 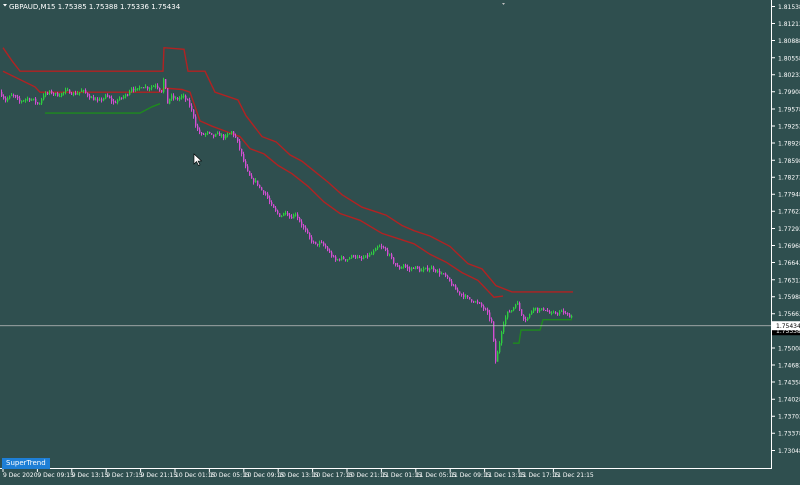 I want to click on bid-price-tag: 1.75434, so click(x=788, y=326).